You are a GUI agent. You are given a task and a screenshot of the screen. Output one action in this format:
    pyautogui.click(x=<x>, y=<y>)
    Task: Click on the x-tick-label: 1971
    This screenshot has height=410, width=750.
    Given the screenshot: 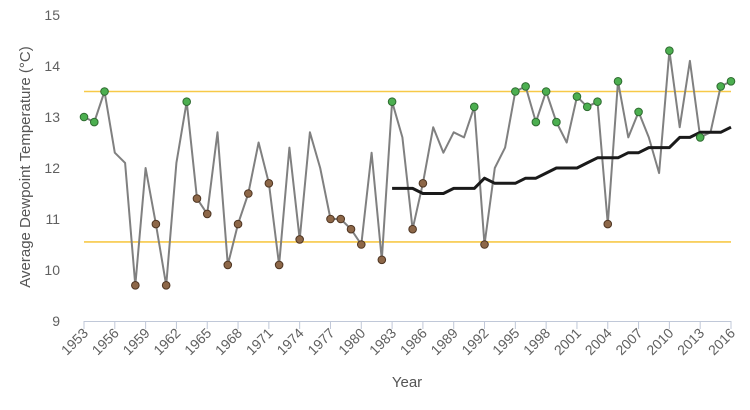 What is the action you would take?
    pyautogui.click(x=259, y=341)
    